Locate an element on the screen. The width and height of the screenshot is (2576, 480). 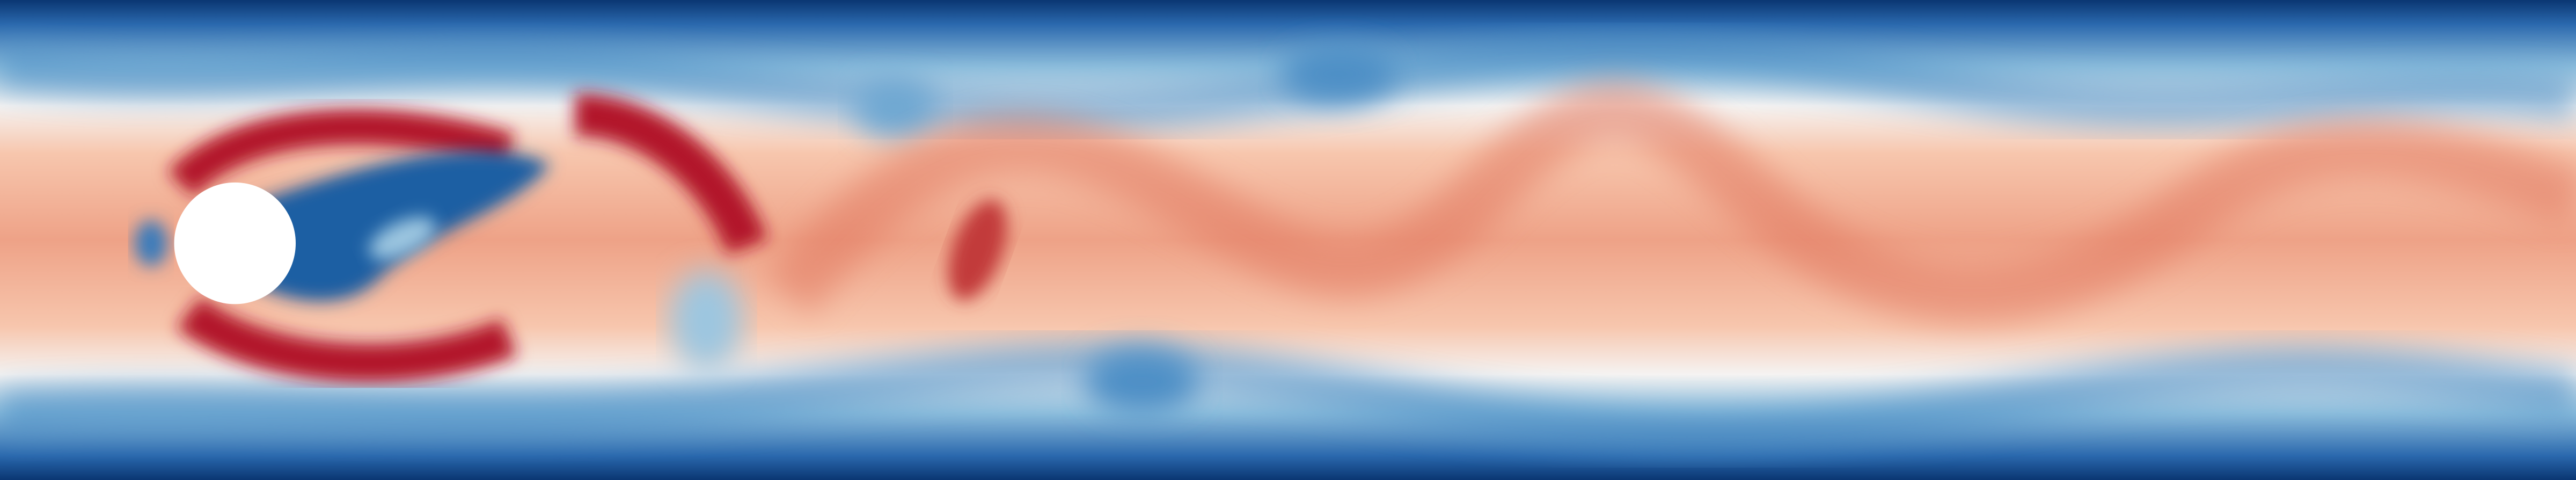
upper-shear-layer is located at coordinates (341, 153).